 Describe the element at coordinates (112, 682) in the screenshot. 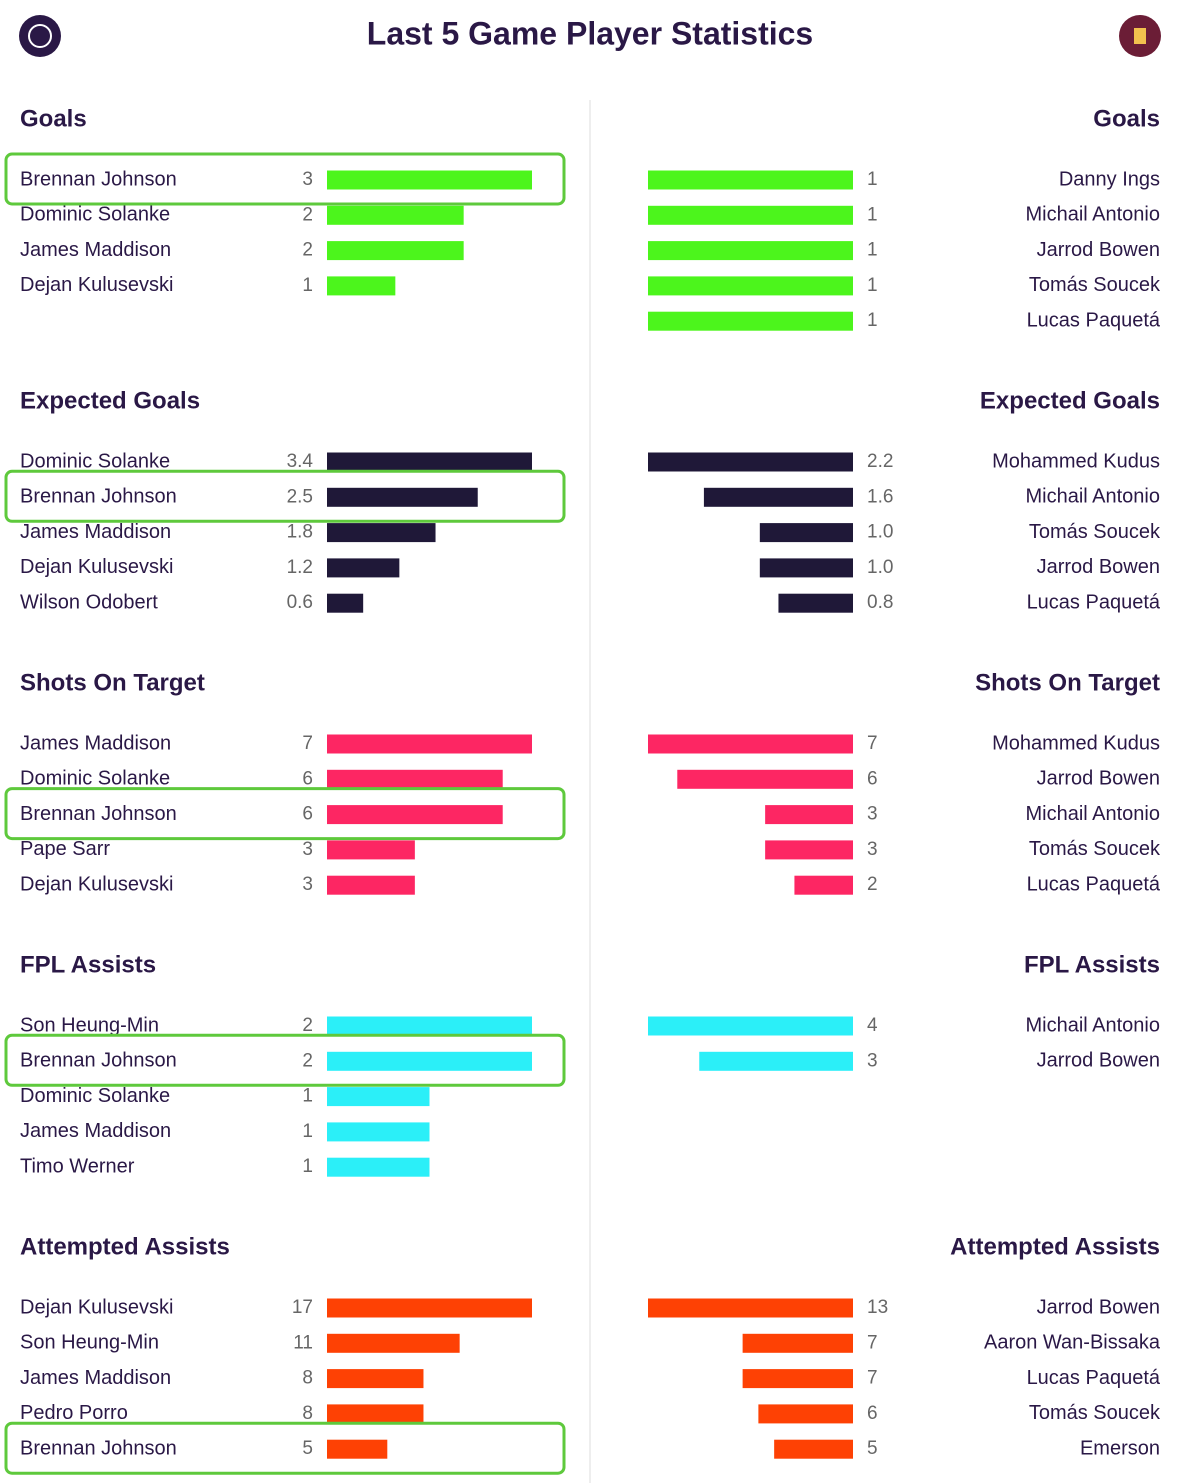

I see `section-title: Shots On Target` at that location.